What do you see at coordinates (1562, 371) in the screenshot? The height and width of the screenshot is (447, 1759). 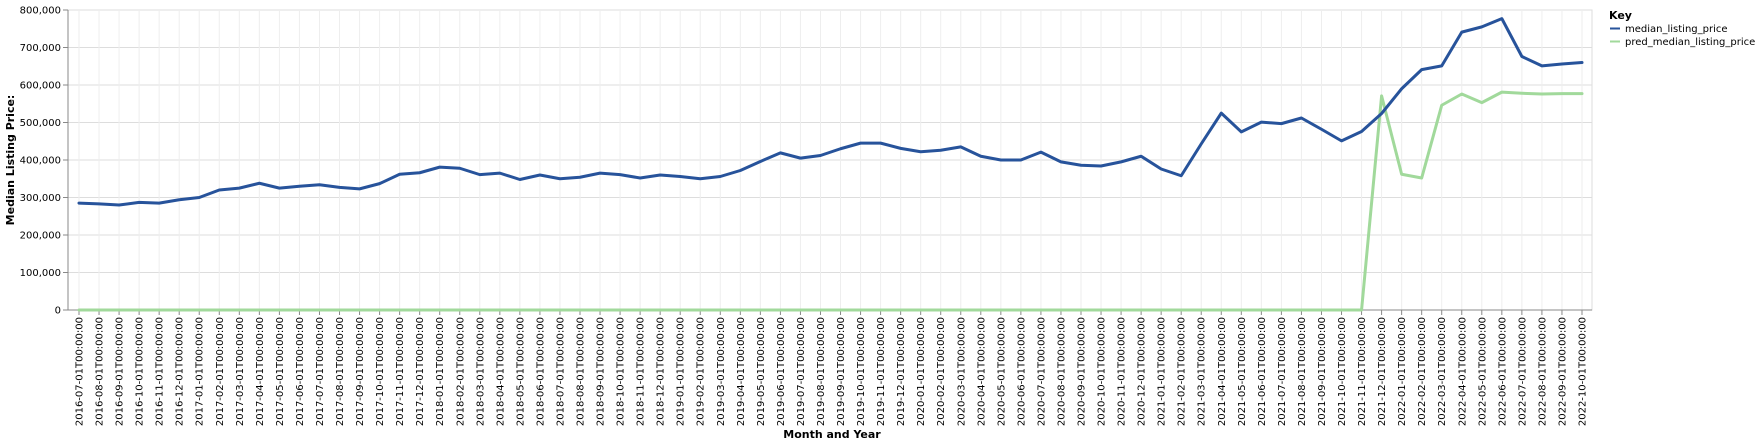 I see `x-tick-label: 2022-09-01T00:00:00` at bounding box center [1562, 371].